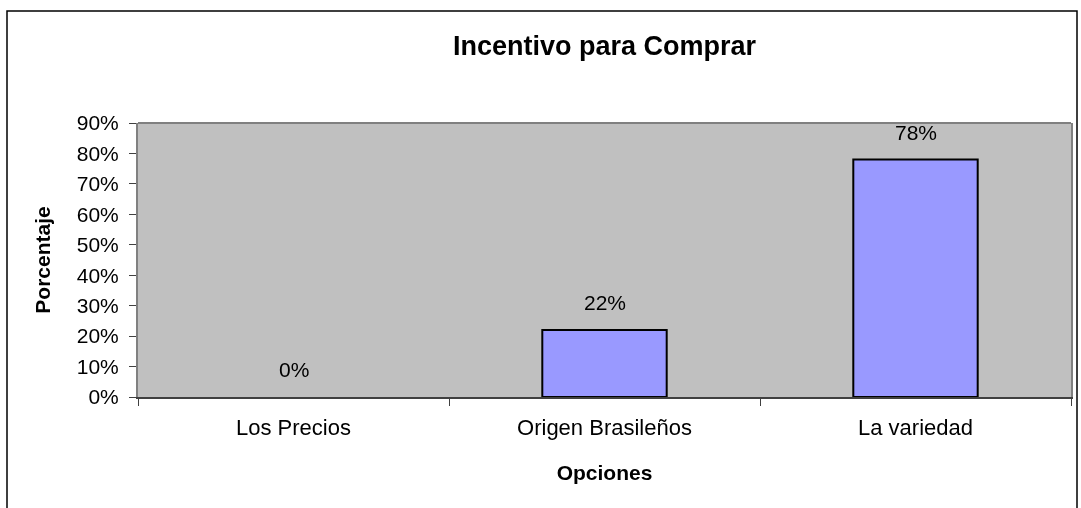  I want to click on data-label: 22%, so click(605, 302).